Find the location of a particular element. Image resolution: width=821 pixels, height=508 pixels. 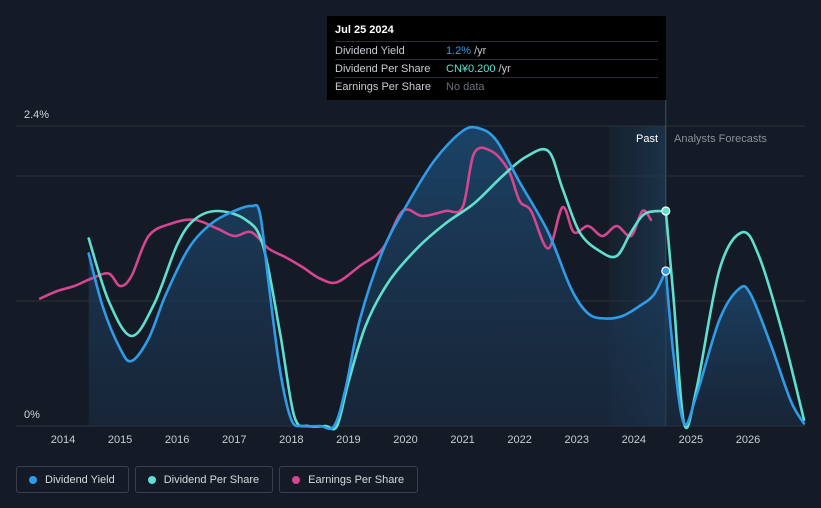

x-tick-label: 2018 is located at coordinates (291, 440).